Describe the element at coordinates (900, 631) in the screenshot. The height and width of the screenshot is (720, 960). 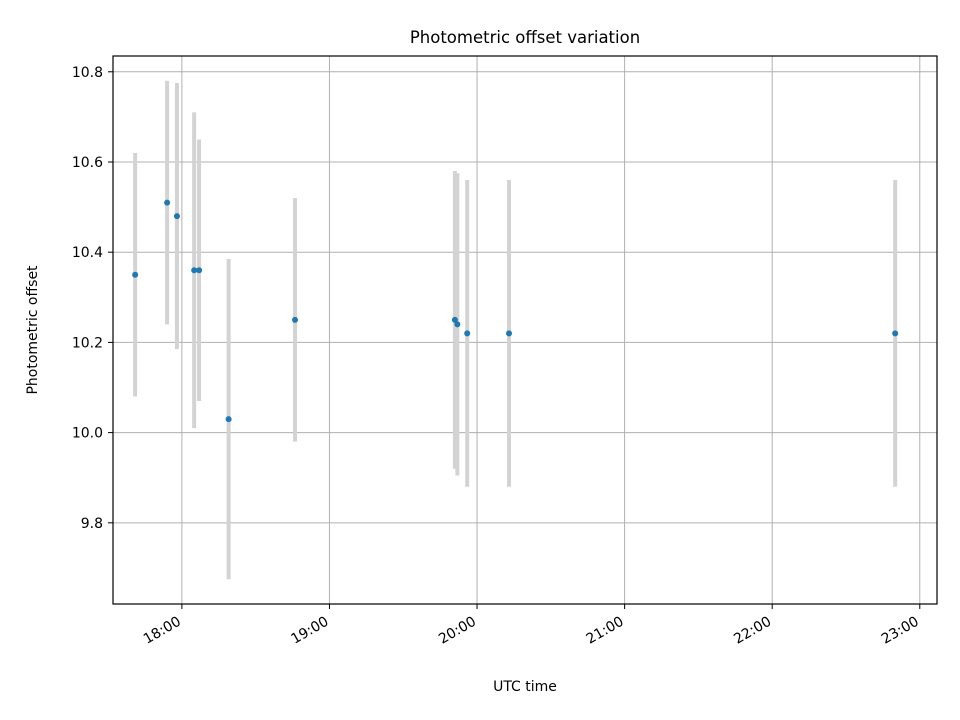
I see `x-tick-label: 23:00` at that location.